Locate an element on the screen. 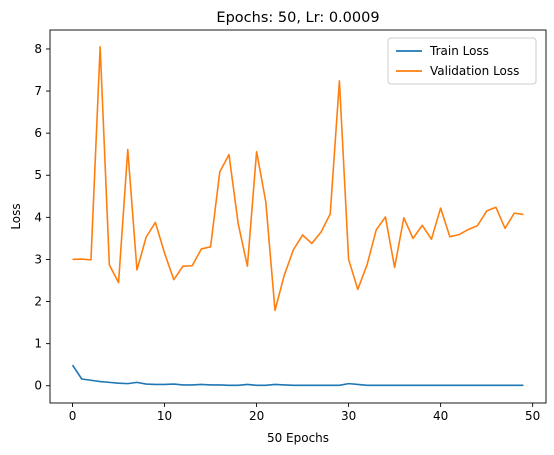 The image size is (554, 455). y-tick-label: 7 is located at coordinates (38, 91).